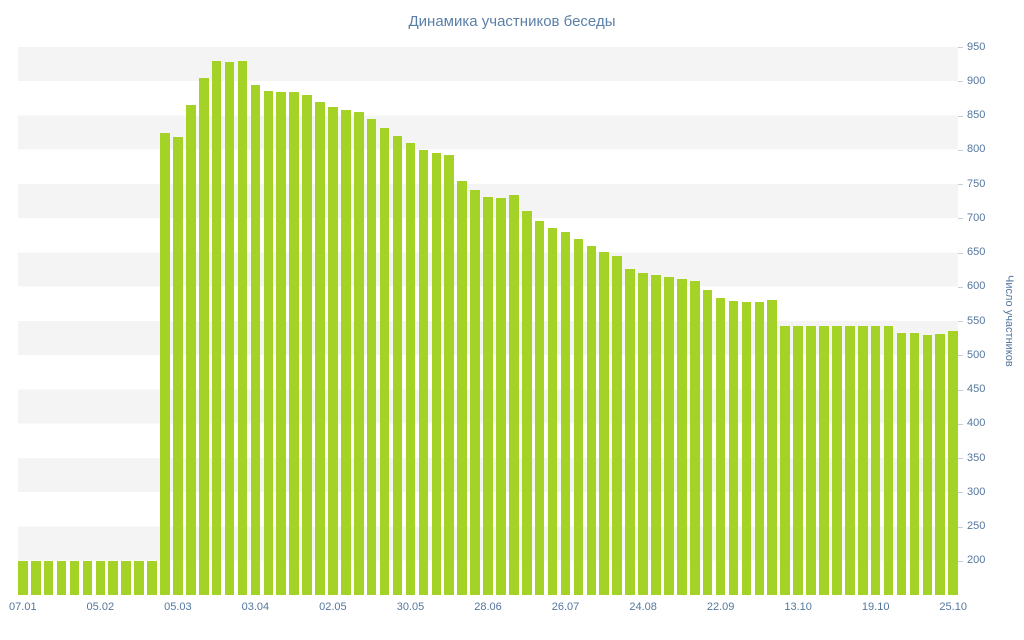 Image resolution: width=1024 pixels, height=640 pixels. What do you see at coordinates (333, 607) in the screenshot?
I see `x-tick-label: 02.05` at bounding box center [333, 607].